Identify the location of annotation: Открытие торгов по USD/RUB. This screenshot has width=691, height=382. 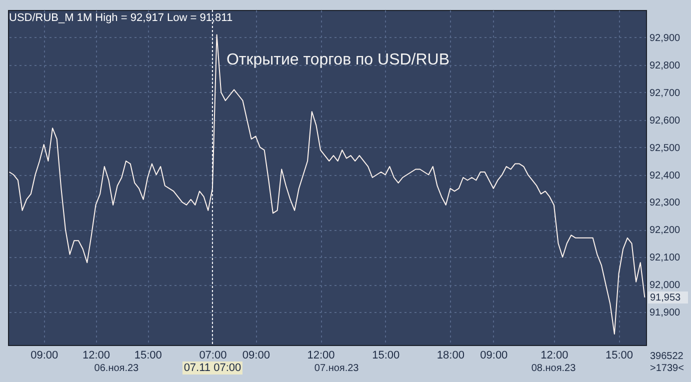
(338, 59).